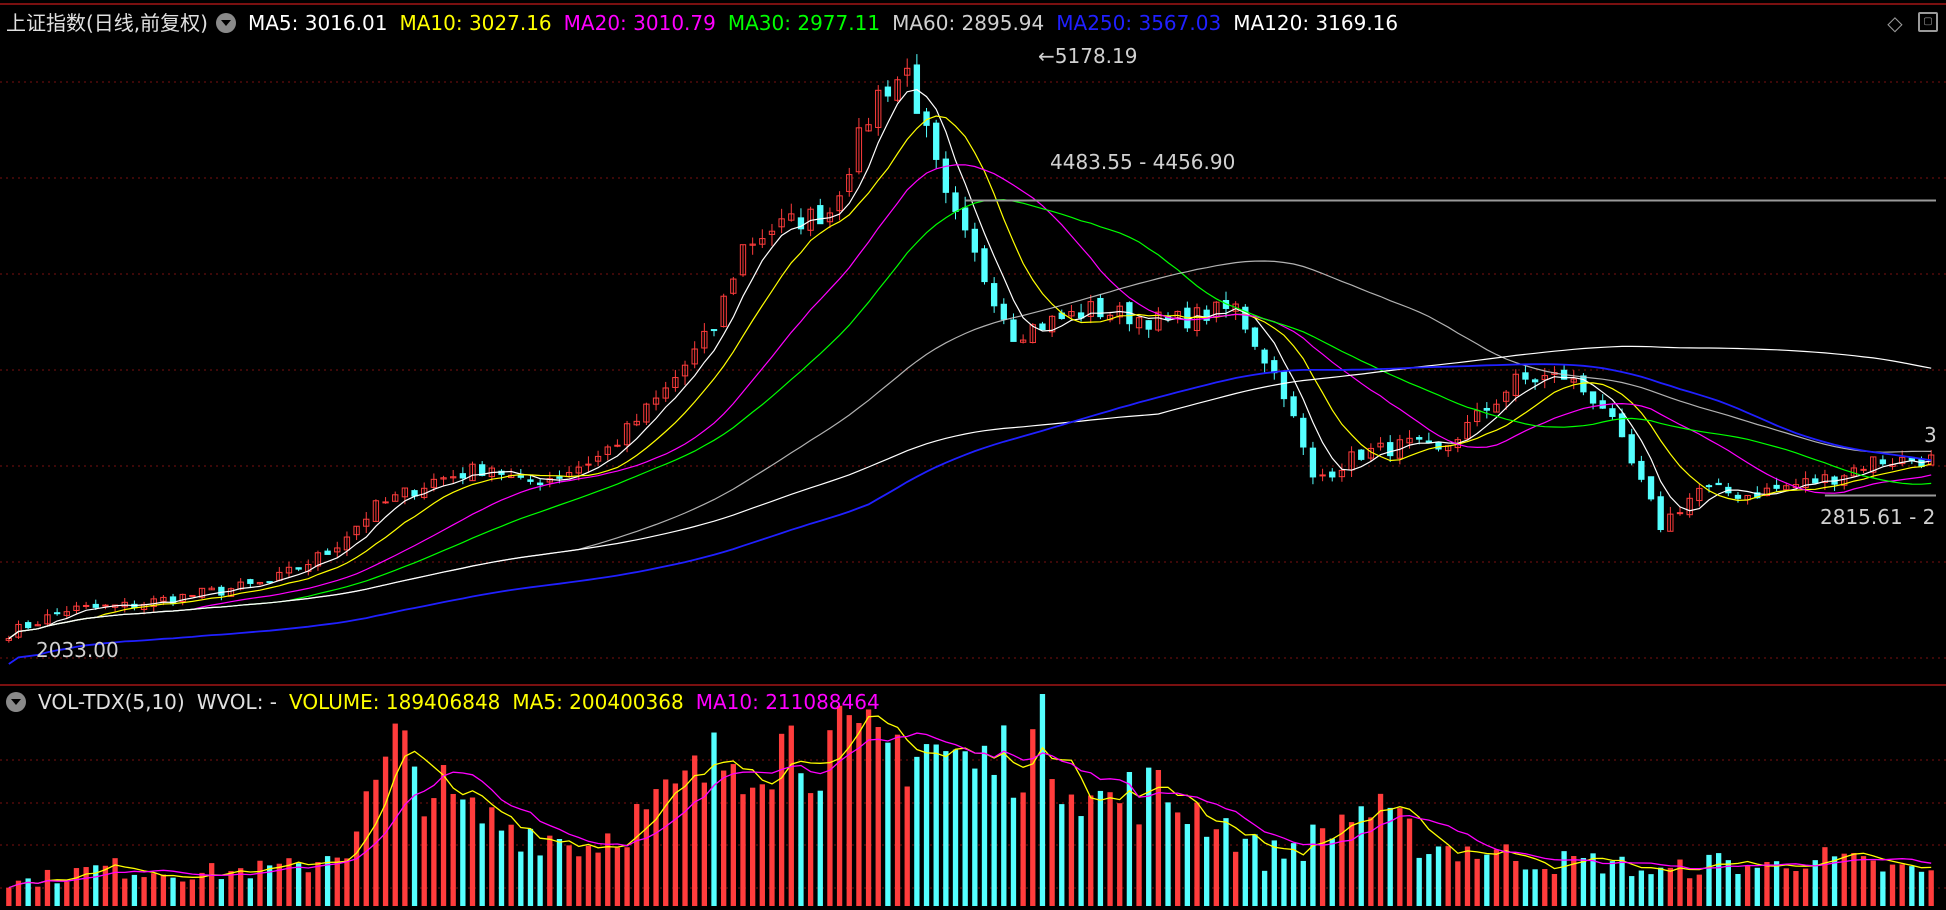  Describe the element at coordinates (395, 702) in the screenshot. I see `volume-value: VOLUME: 189406848` at that location.